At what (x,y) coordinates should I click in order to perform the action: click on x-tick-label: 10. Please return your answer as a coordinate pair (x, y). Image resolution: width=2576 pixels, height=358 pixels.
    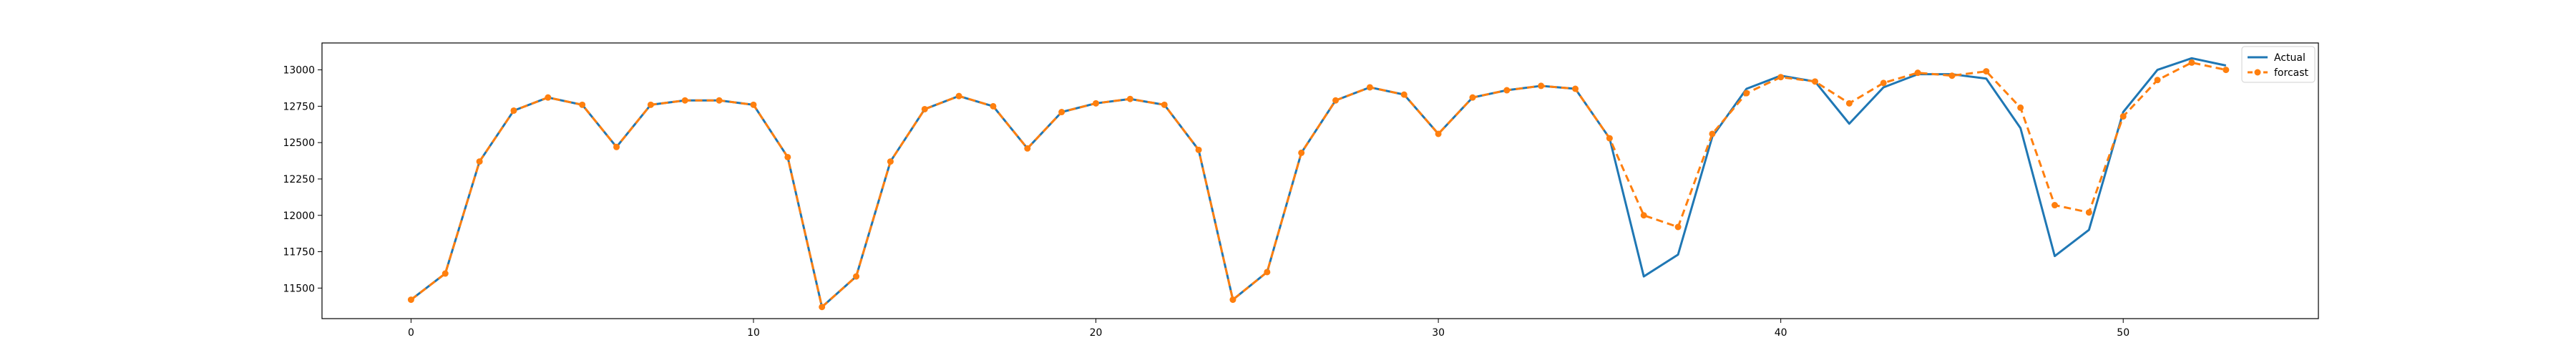
    Looking at the image, I should click on (753, 333).